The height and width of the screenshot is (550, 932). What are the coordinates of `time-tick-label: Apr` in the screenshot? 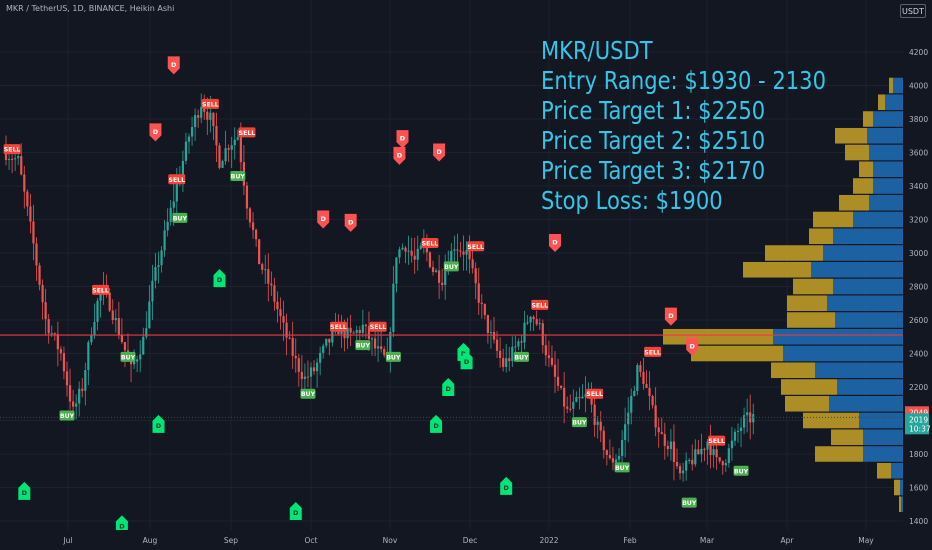 It's located at (788, 540).